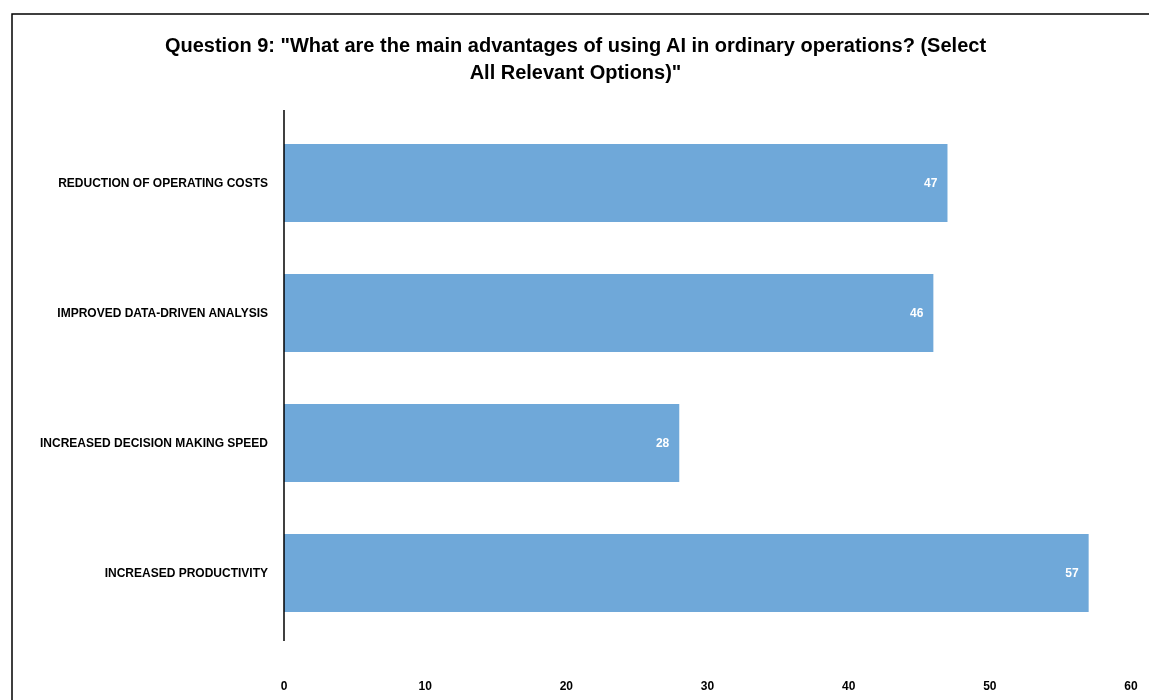 The height and width of the screenshot is (700, 1149). I want to click on x-tick-label: 50, so click(990, 686).